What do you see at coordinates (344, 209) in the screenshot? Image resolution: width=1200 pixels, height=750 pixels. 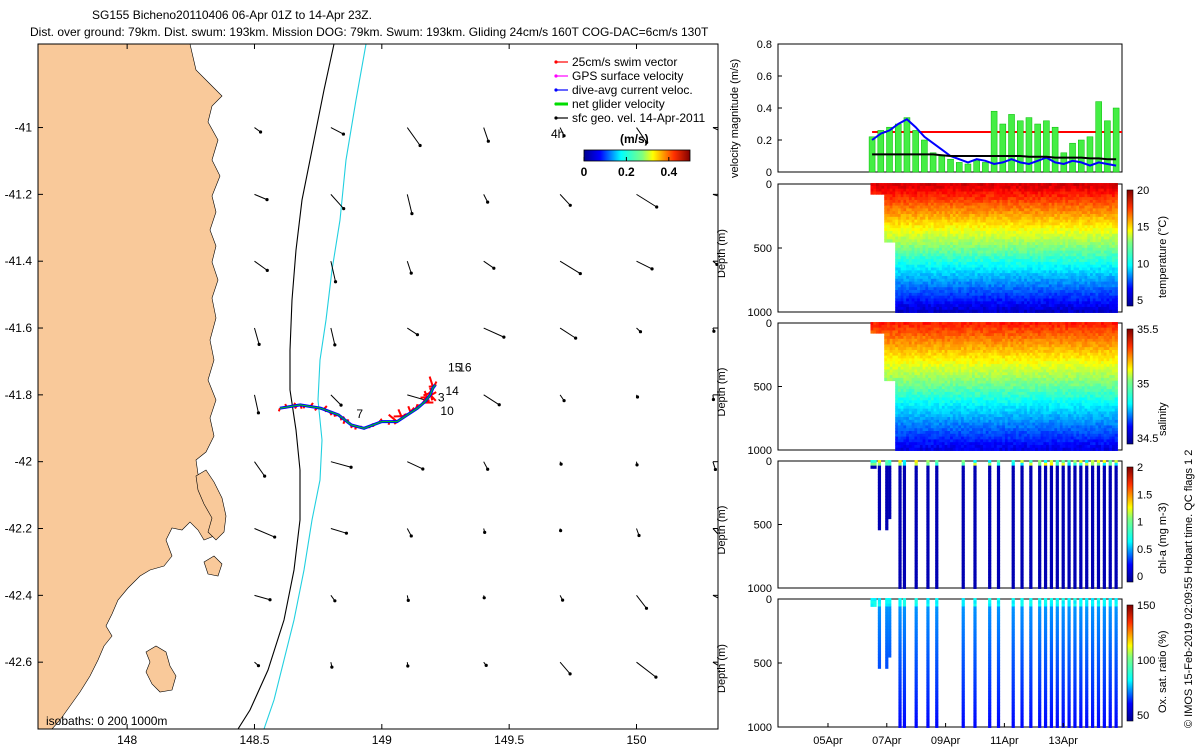 I see `geo-vector-head` at bounding box center [344, 209].